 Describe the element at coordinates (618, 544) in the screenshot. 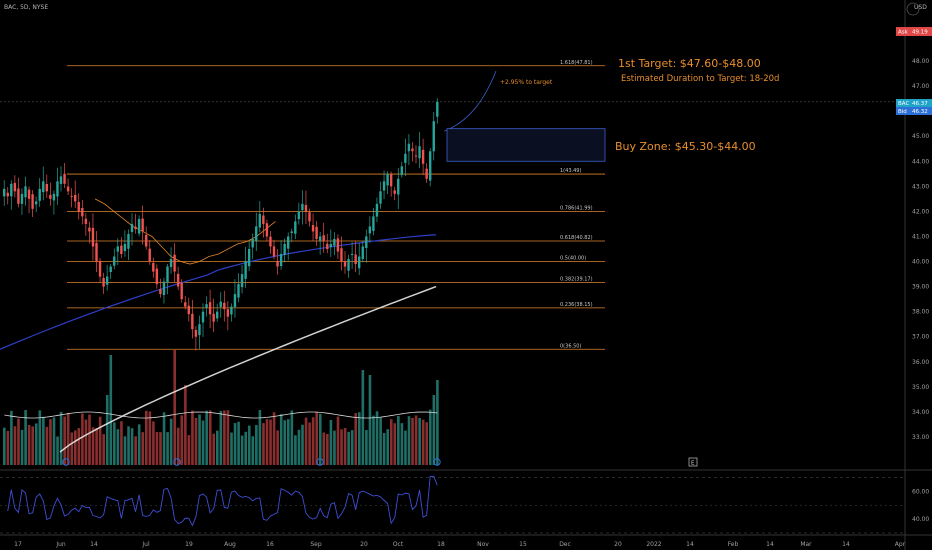

I see `x-tick-label: 20` at that location.